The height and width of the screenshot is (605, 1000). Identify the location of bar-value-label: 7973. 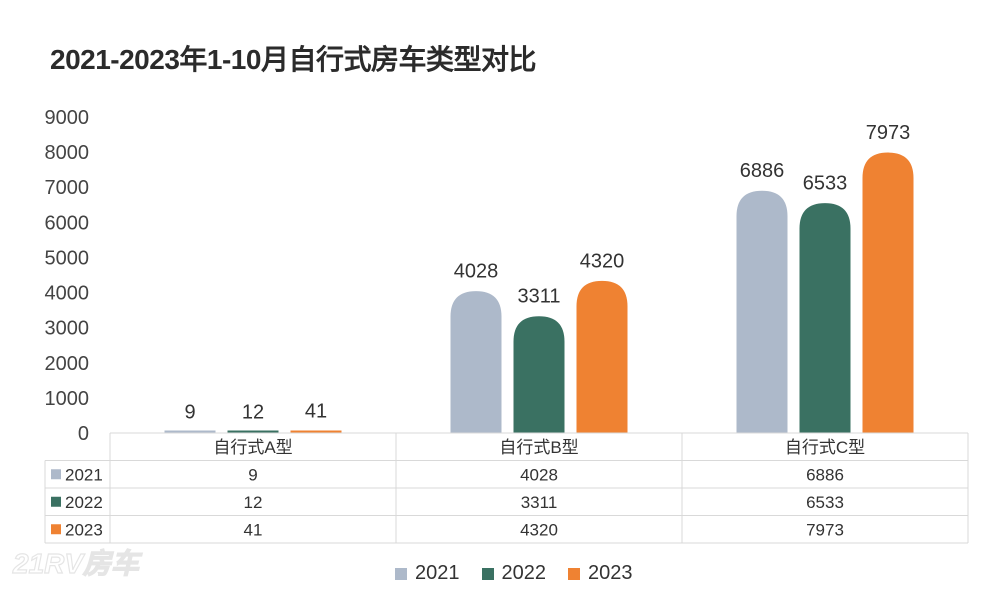
(888, 133).